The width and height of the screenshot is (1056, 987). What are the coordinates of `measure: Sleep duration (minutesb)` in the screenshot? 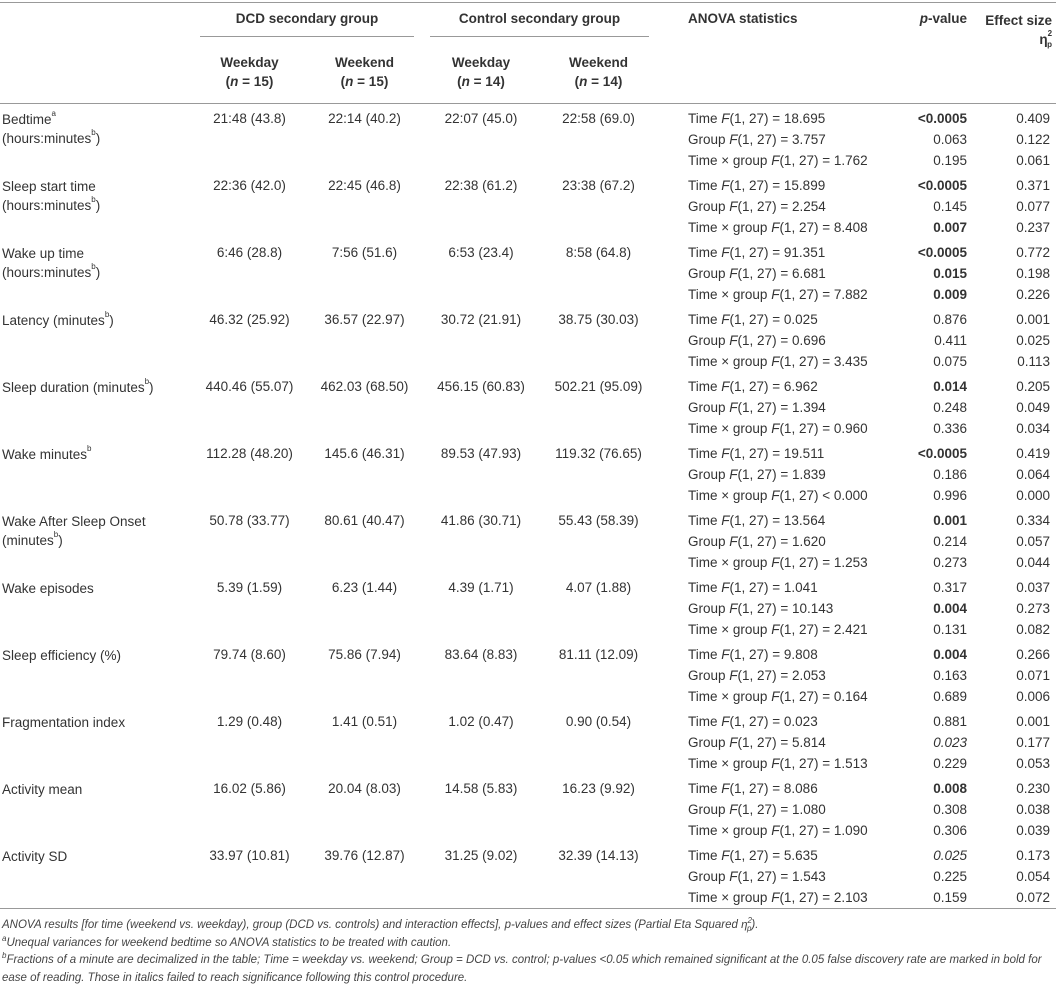 It's located at (78, 386).